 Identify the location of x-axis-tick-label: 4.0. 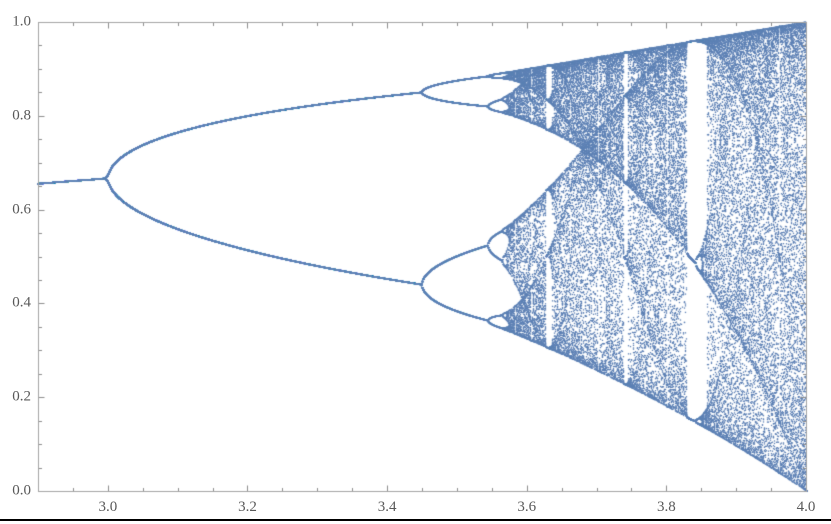
(806, 507).